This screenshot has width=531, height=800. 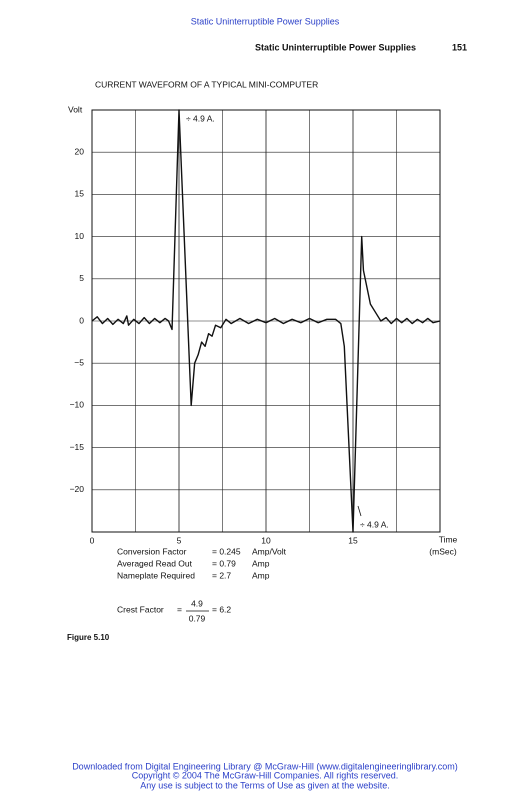 What do you see at coordinates (92, 540) in the screenshot?
I see `x-tick-label: 0` at bounding box center [92, 540].